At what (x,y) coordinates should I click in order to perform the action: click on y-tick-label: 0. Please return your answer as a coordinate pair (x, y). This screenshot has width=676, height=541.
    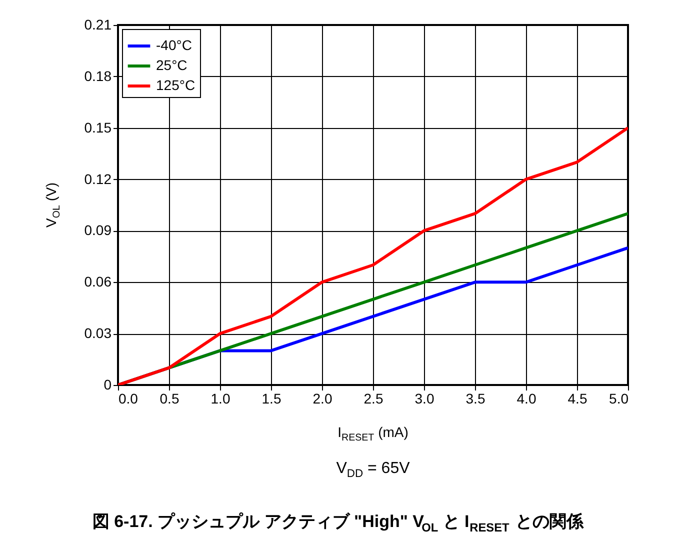
    Looking at the image, I should click on (108, 384).